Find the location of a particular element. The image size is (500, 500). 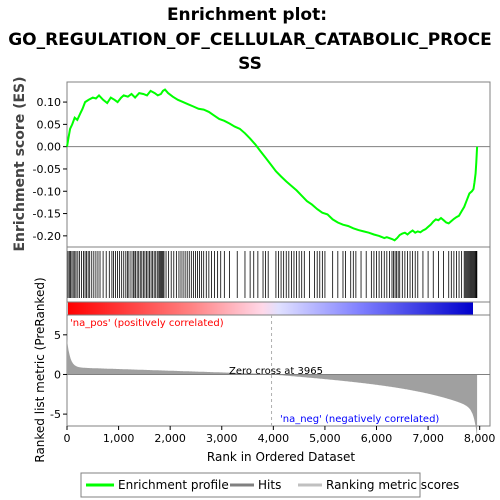

x-axis-label: Rank in Ordered Dataset is located at coordinates (281, 457).